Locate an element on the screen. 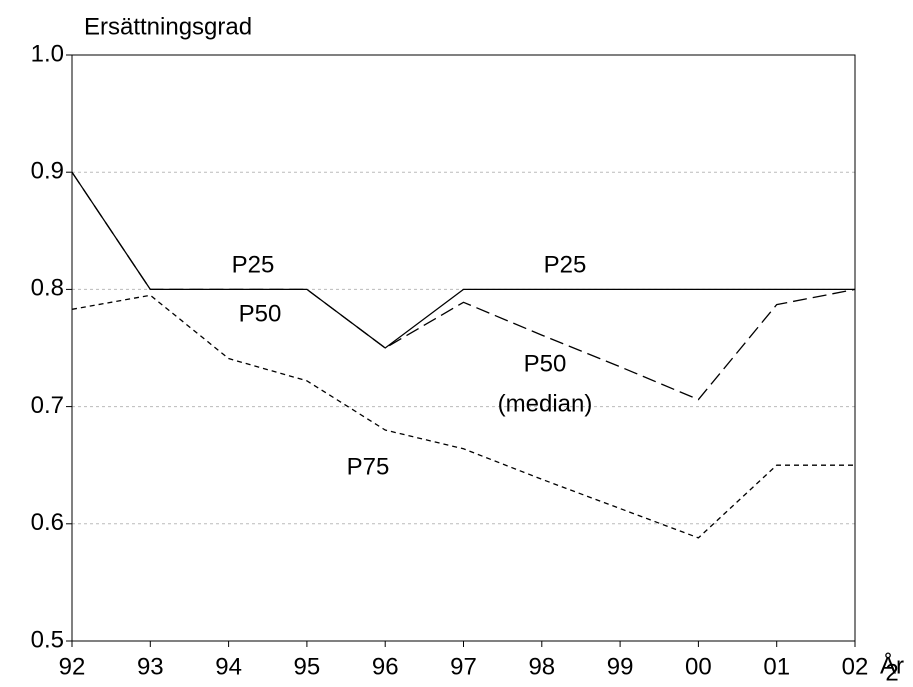  x-tick-label: 00 is located at coordinates (698, 666).